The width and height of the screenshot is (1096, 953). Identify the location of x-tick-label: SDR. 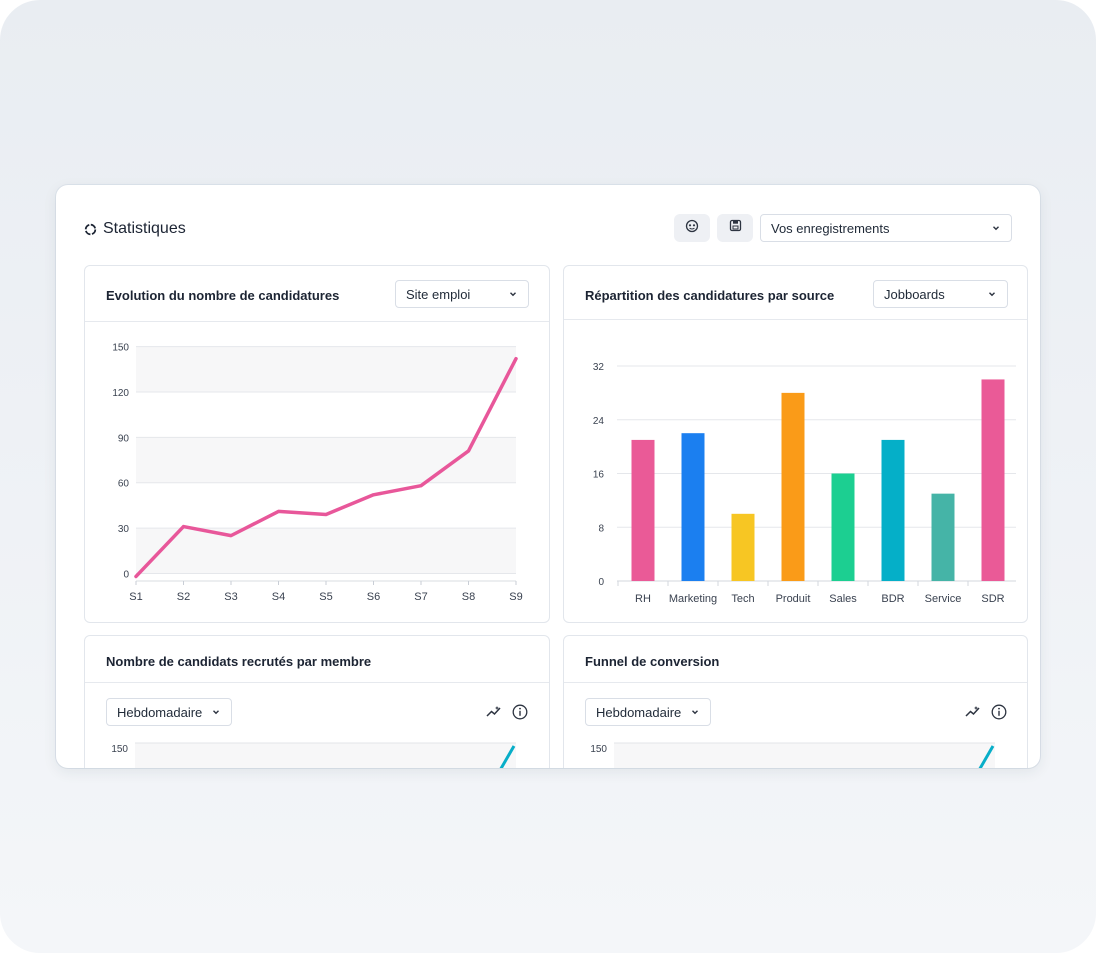
(992, 599).